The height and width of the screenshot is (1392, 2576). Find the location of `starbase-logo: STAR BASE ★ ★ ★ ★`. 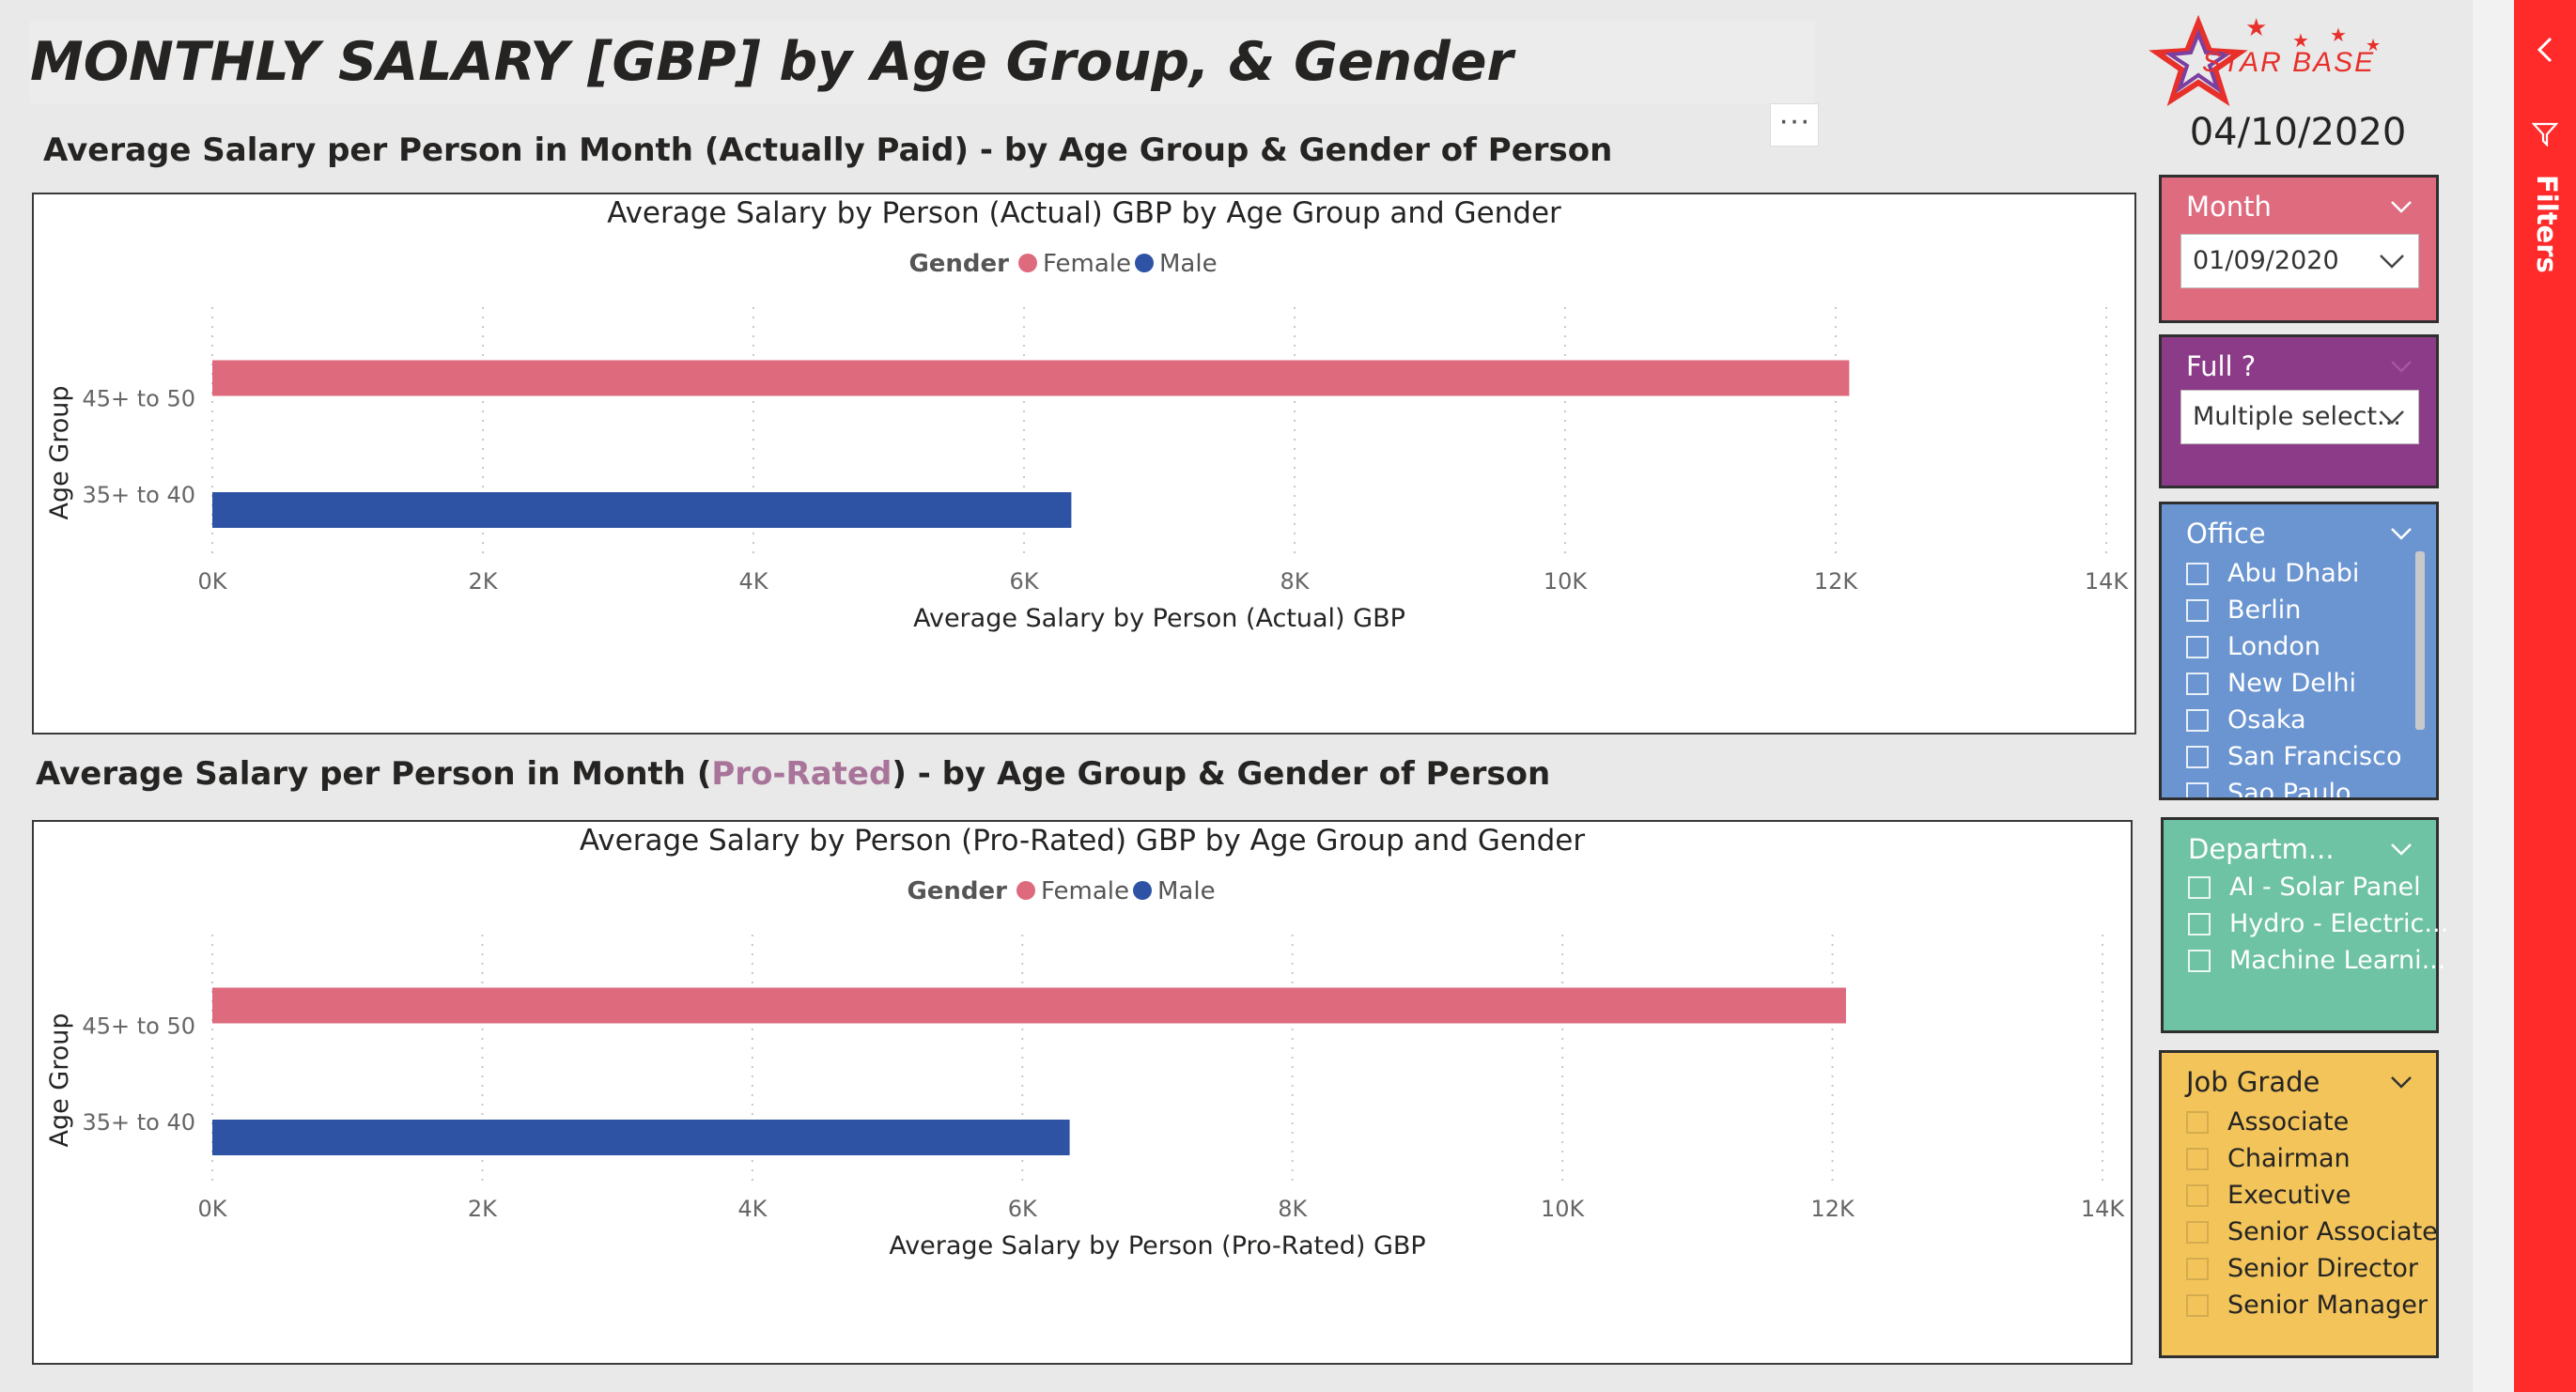

starbase-logo: STAR BASE ★ ★ ★ ★ is located at coordinates (2273, 60).